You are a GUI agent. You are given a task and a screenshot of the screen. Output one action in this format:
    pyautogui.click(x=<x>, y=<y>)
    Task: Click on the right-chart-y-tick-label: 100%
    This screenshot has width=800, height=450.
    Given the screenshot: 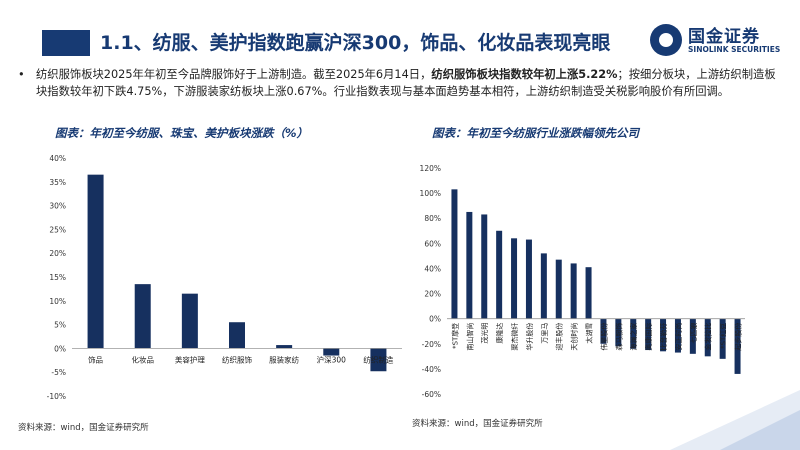 What is the action you would take?
    pyautogui.click(x=430, y=193)
    